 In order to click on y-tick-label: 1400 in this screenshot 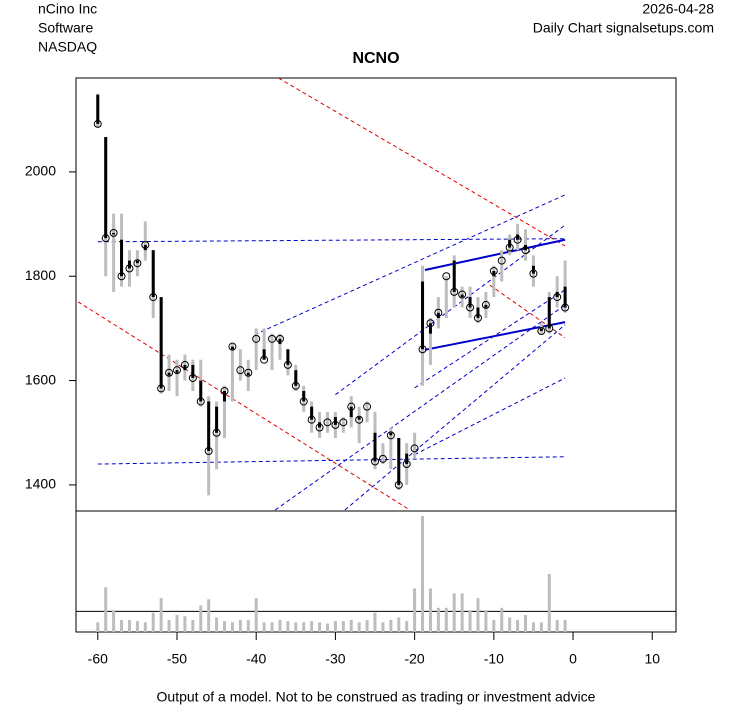, I will do `click(40, 484)`.